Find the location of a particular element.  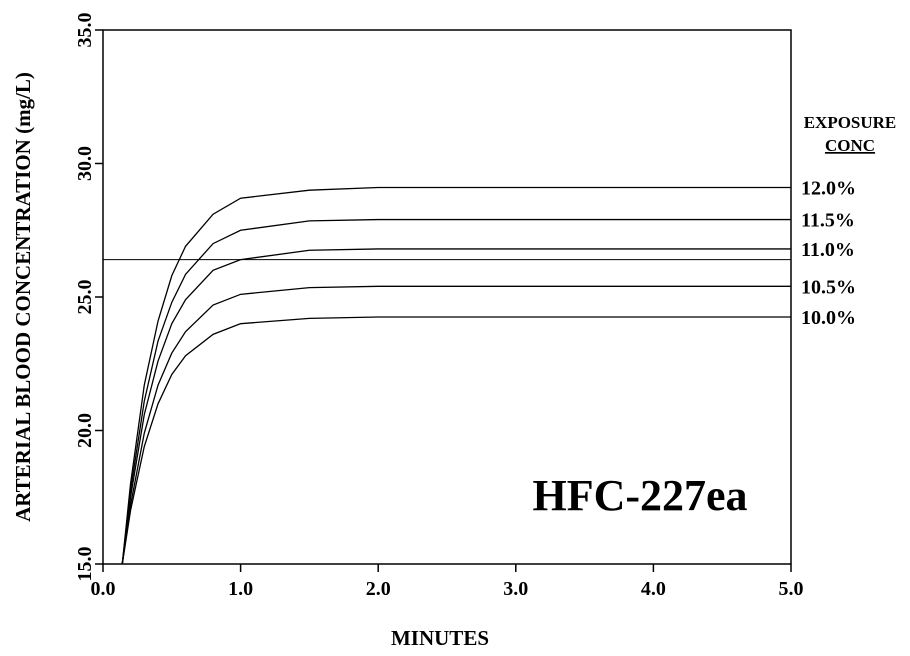

series-label: 12.0% is located at coordinates (828, 189).